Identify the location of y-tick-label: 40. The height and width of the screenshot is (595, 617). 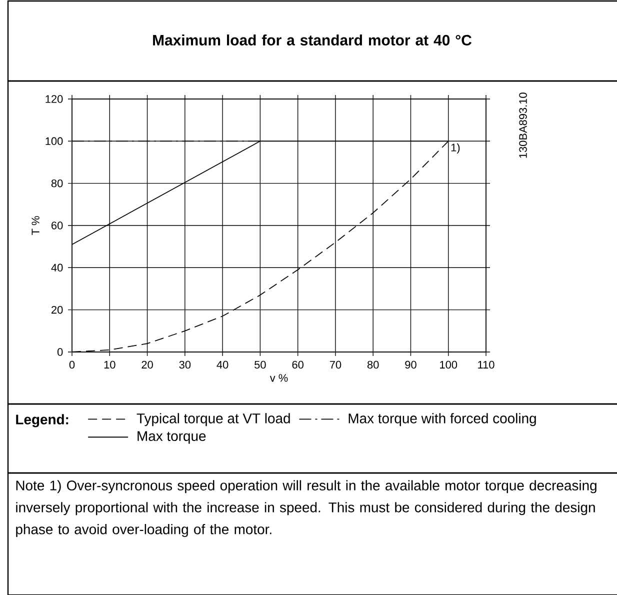
(57, 268).